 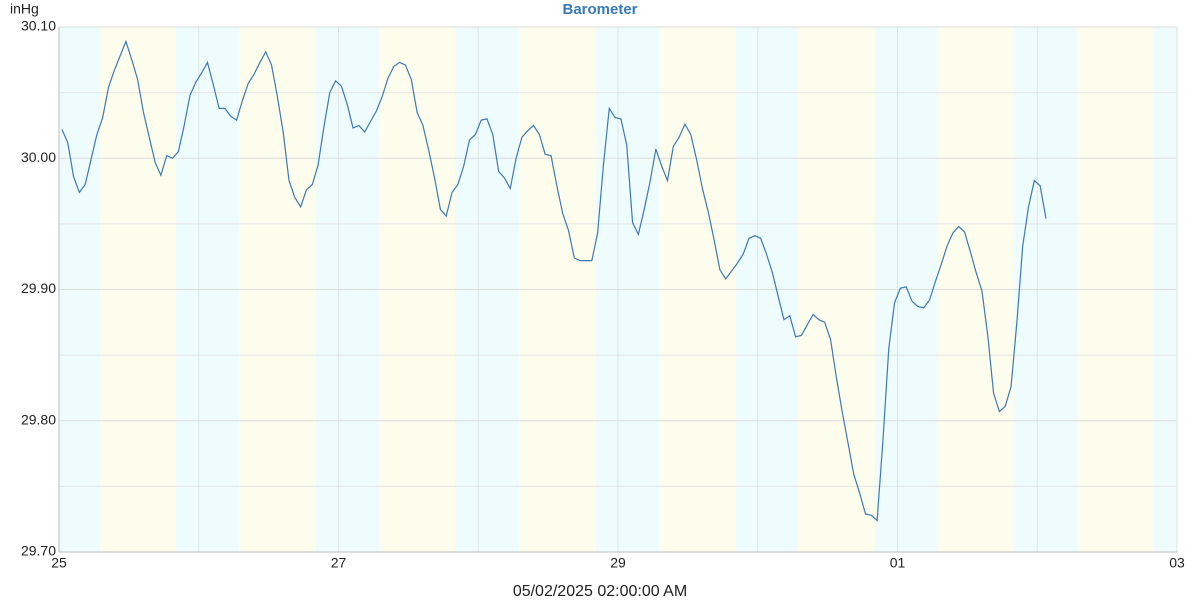 What do you see at coordinates (38, 419) in the screenshot?
I see `y-tick-label: 29.80` at bounding box center [38, 419].